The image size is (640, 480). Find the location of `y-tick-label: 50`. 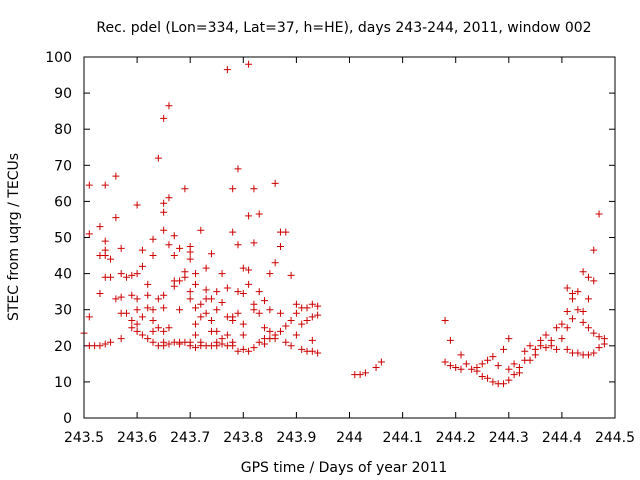

y-tick-label: 50 is located at coordinates (63, 239).